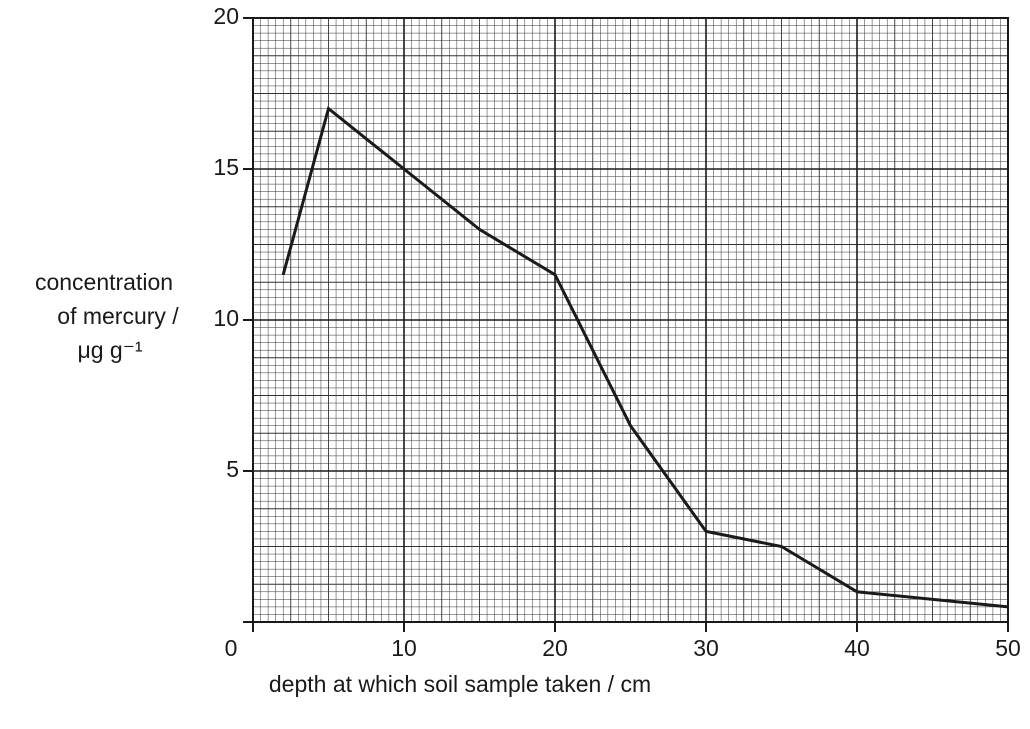 The width and height of the screenshot is (1030, 729). What do you see at coordinates (226, 16) in the screenshot?
I see `y-tick-label: 20` at bounding box center [226, 16].